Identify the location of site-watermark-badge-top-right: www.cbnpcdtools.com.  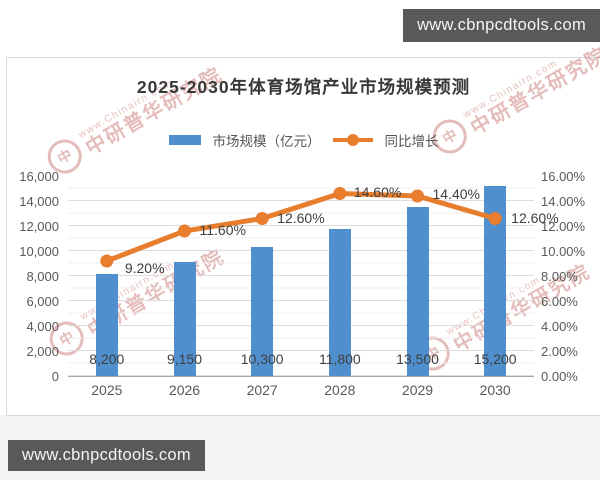
(501, 25).